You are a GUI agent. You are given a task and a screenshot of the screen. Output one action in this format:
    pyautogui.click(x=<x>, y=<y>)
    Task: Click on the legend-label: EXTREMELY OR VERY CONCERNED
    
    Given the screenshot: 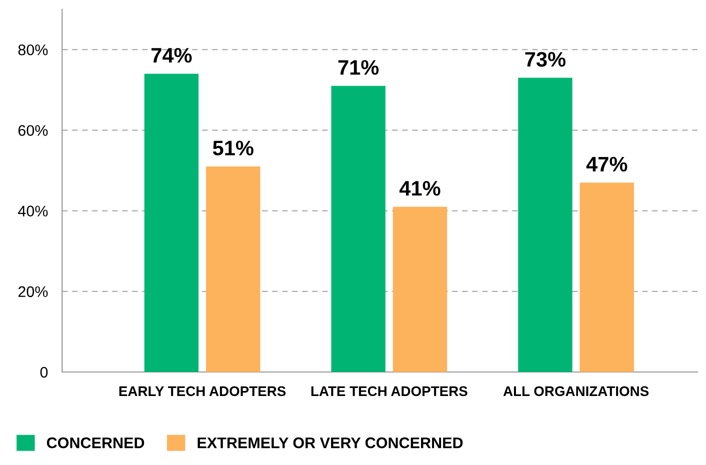 What is the action you would take?
    pyautogui.click(x=330, y=442)
    